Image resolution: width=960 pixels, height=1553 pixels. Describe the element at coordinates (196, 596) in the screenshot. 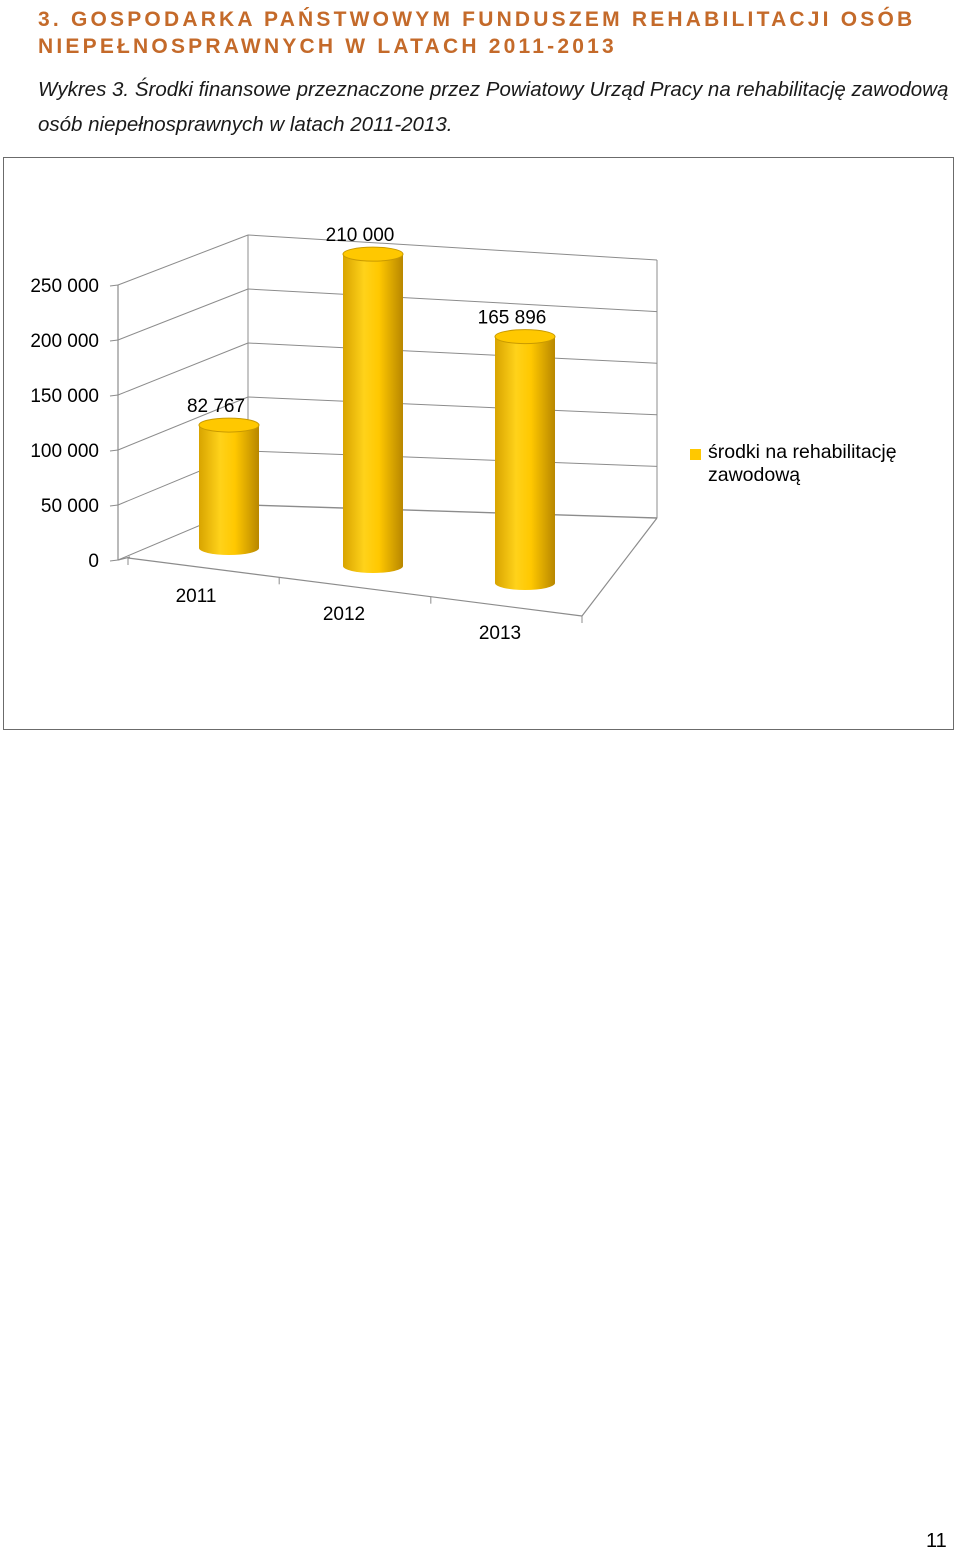

I see `x-tick-label: 2011` at that location.